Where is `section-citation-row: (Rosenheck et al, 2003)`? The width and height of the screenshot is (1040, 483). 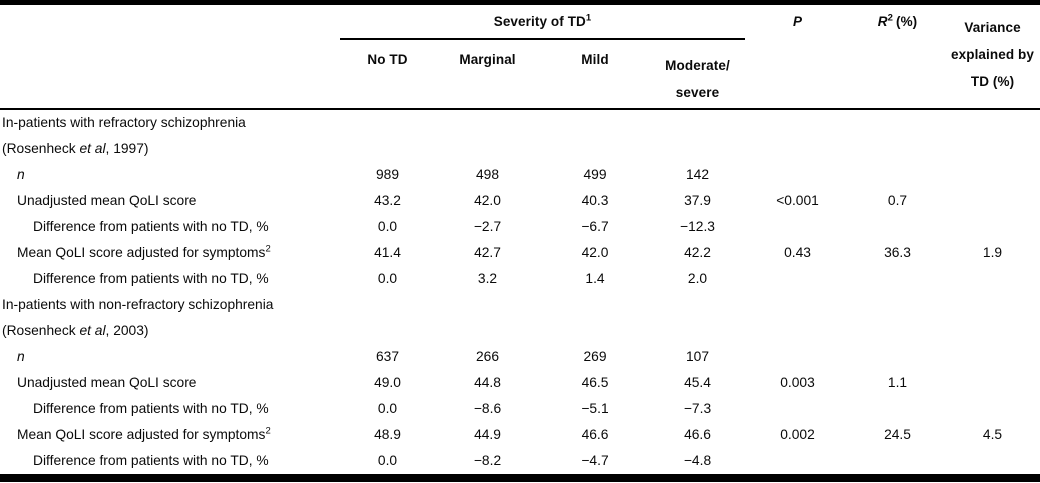 section-citation-row: (Rosenheck et al, 2003) is located at coordinates (520, 331).